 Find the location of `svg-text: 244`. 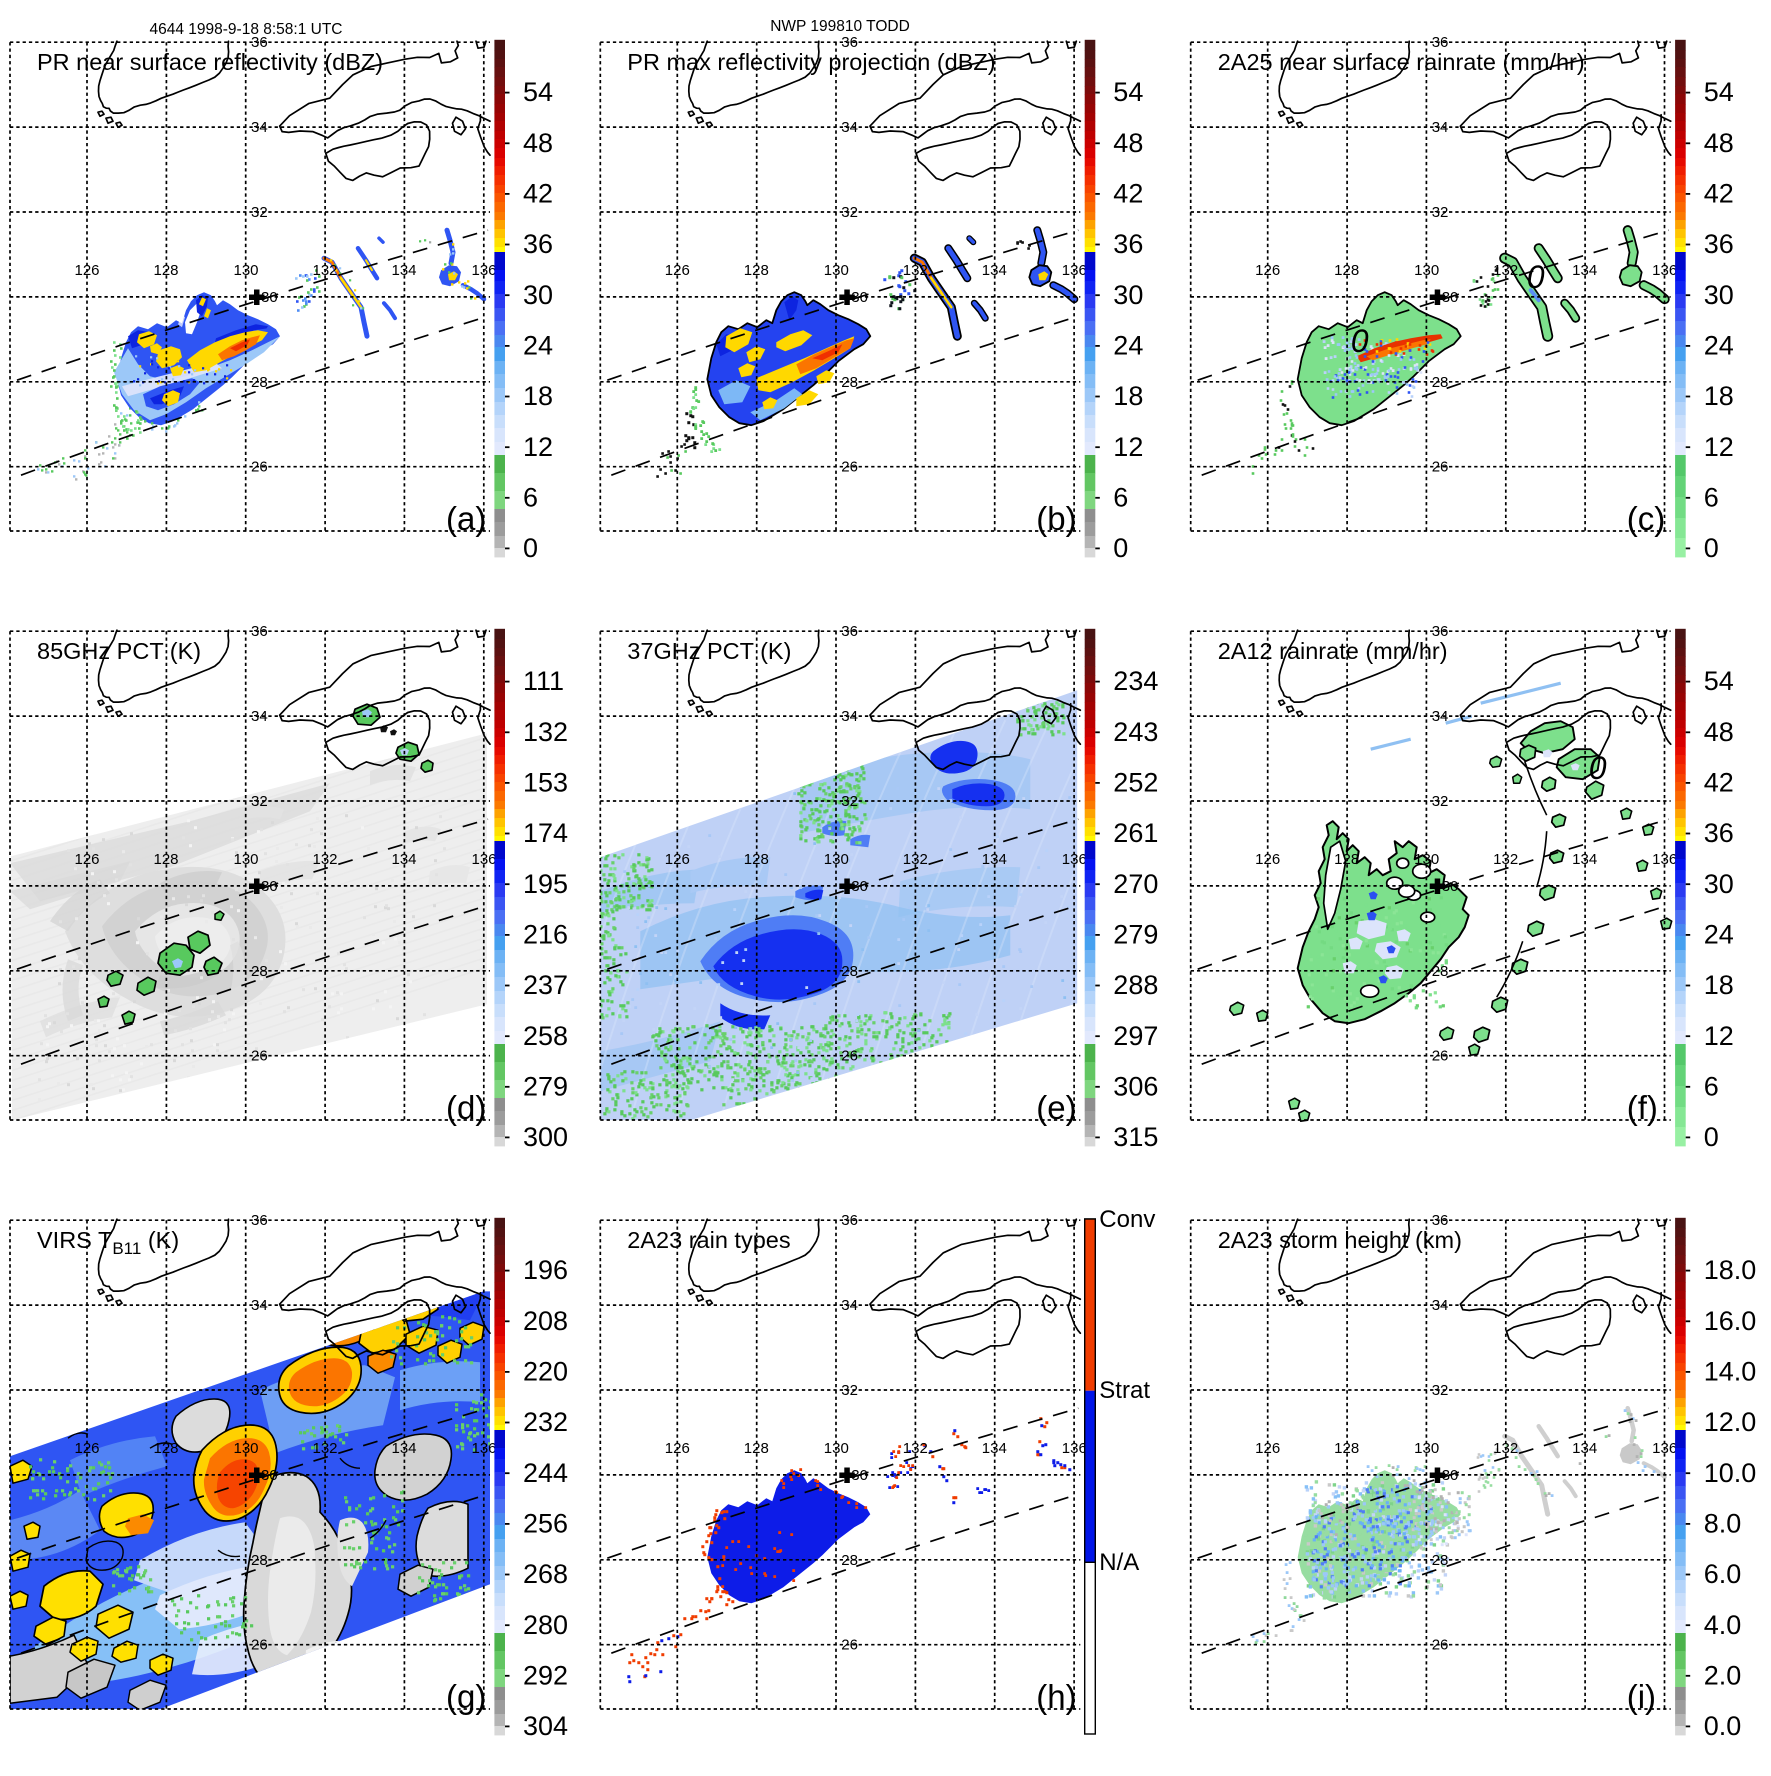

svg-text: 244 is located at coordinates (545, 1473).